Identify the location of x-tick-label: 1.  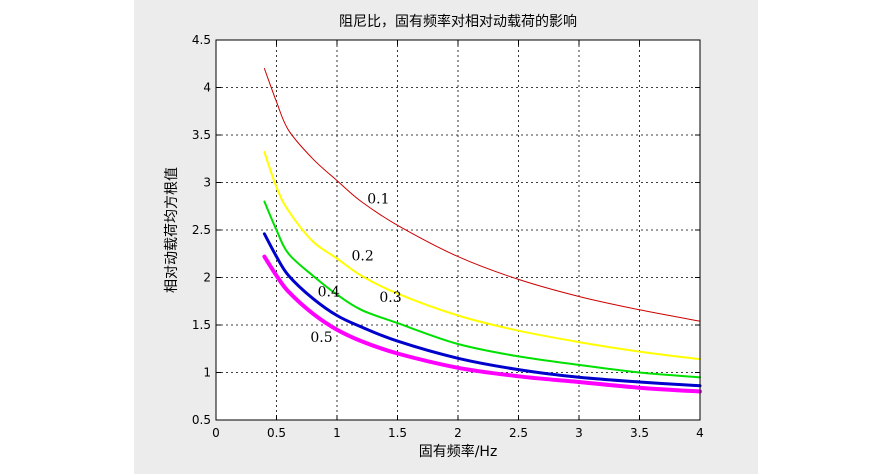
(337, 433).